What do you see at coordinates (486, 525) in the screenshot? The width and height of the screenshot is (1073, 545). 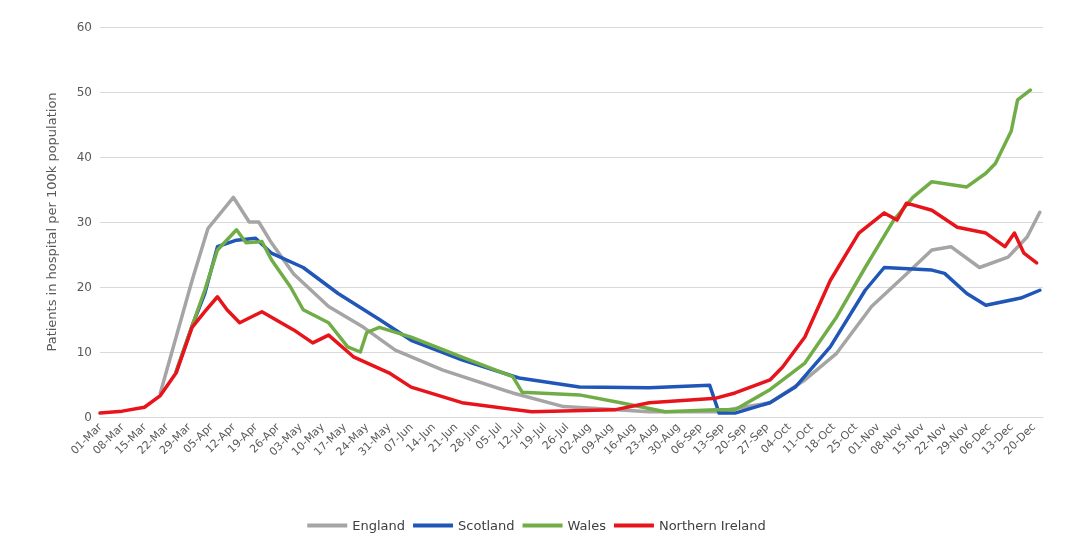 I see `legend-label: Scotland` at bounding box center [486, 525].